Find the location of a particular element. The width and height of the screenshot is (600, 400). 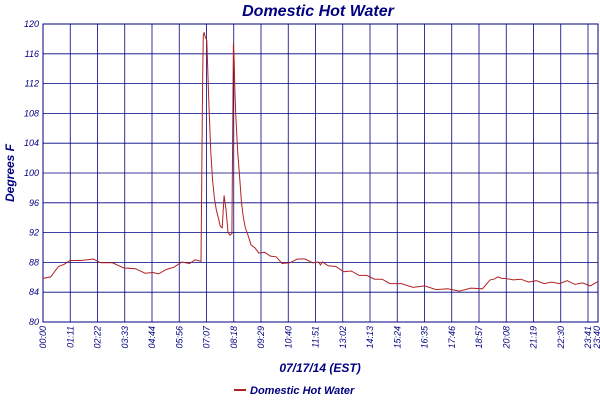

x-tick-label: 22:30 is located at coordinates (561, 338).